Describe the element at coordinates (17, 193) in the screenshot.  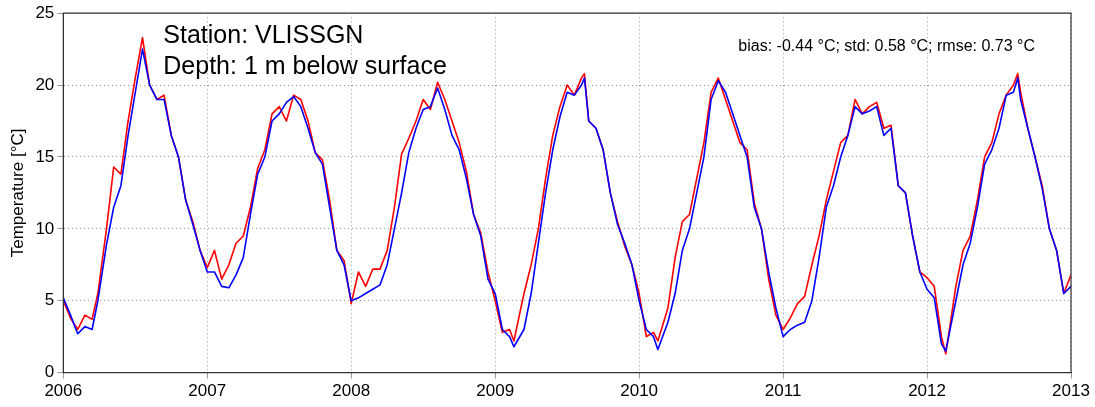
I see `y-axis-title: Temperature [°C]` at that location.